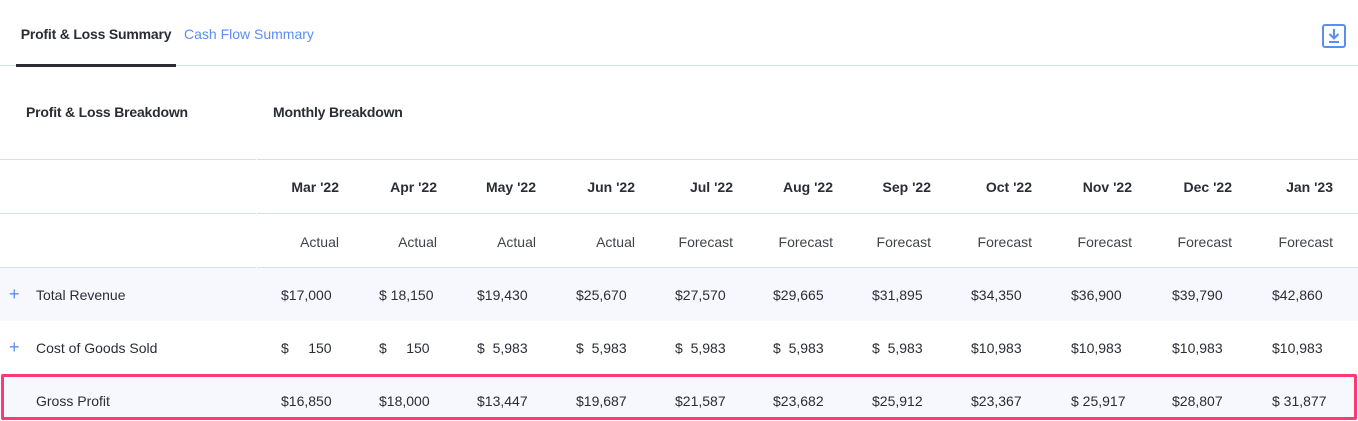 This screenshot has height=421, width=1358. Describe the element at coordinates (1299, 401) in the screenshot. I see `value-cell: $ 31,877` at that location.